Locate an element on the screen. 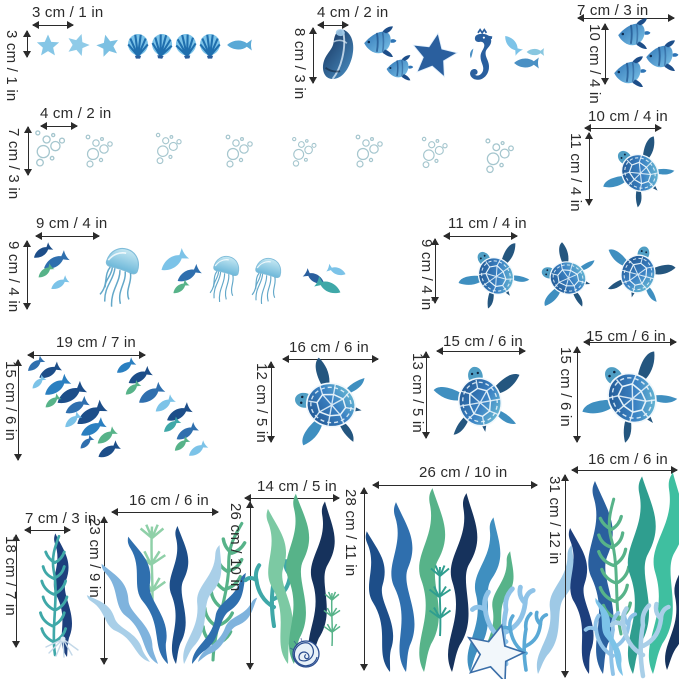 The height and width of the screenshot is (679, 679). width-label: 10 cm / 4 in is located at coordinates (628, 116).